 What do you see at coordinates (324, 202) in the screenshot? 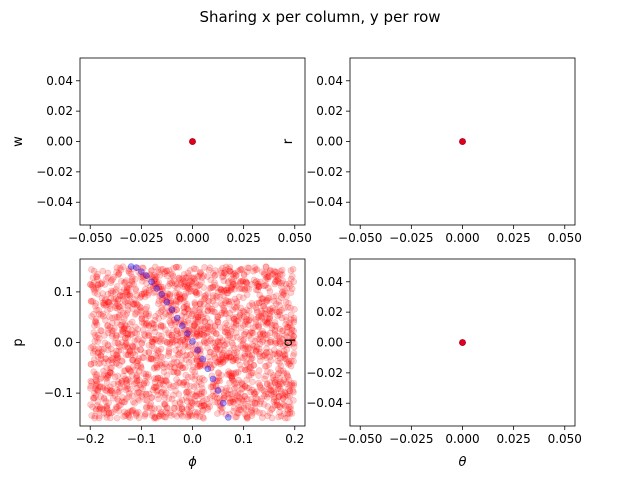
I see `y-tick-label: −0.04` at bounding box center [324, 202].